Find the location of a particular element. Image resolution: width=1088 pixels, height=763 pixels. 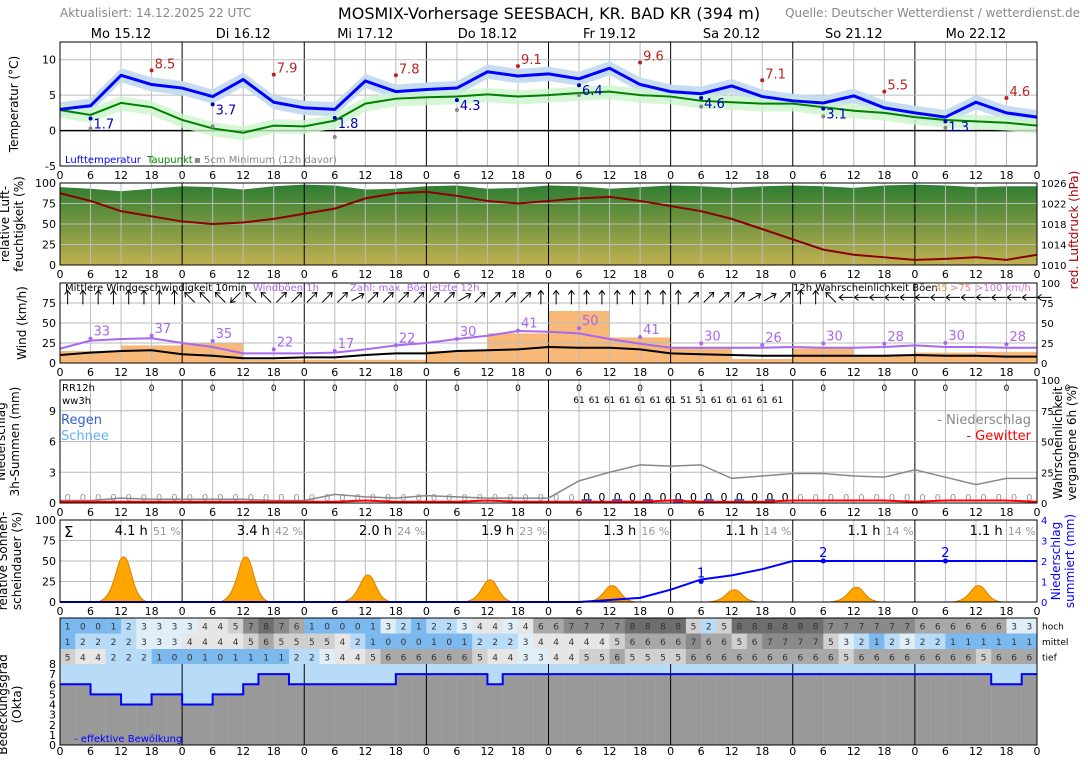

cloud-cell-value: 3 is located at coordinates (1030, 628).